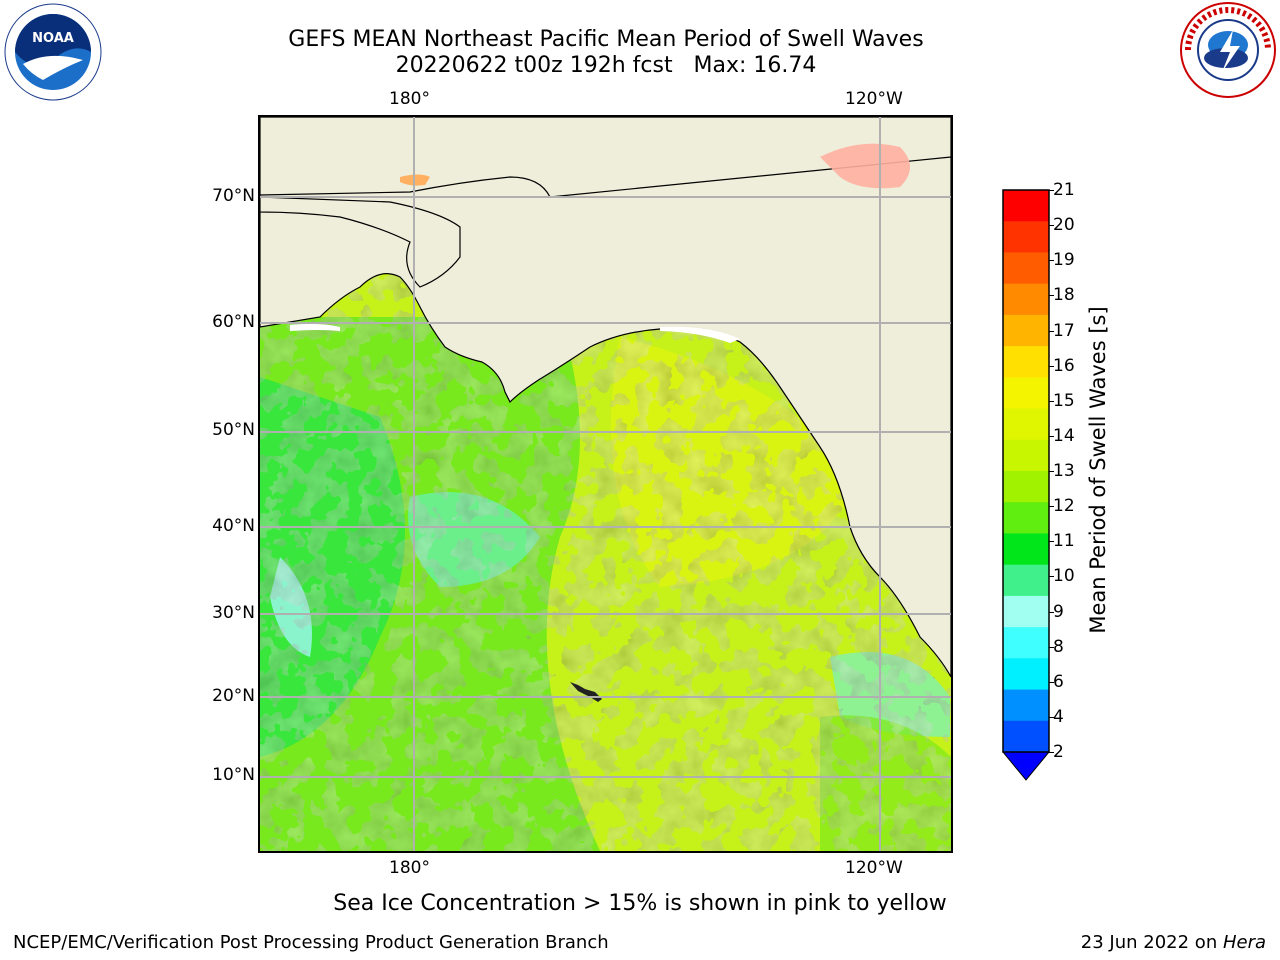 Image resolution: width=1280 pixels, height=960 pixels. I want to click on lat-label-30n: 30°N, so click(233, 613).